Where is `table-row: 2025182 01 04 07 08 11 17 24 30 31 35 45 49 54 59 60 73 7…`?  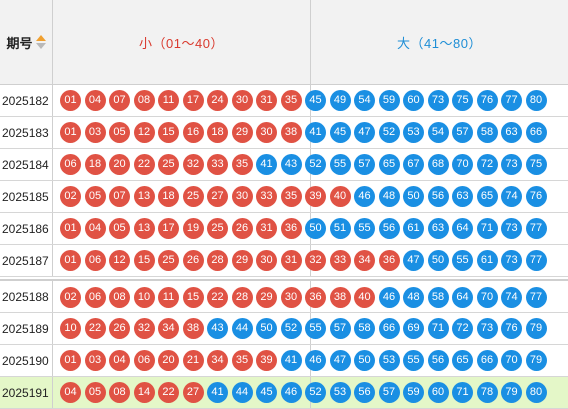 table-row: 2025182 01 04 07 08 11 17 24 30 31 35 45 49 54 59 60 73 7… is located at coordinates (284, 101).